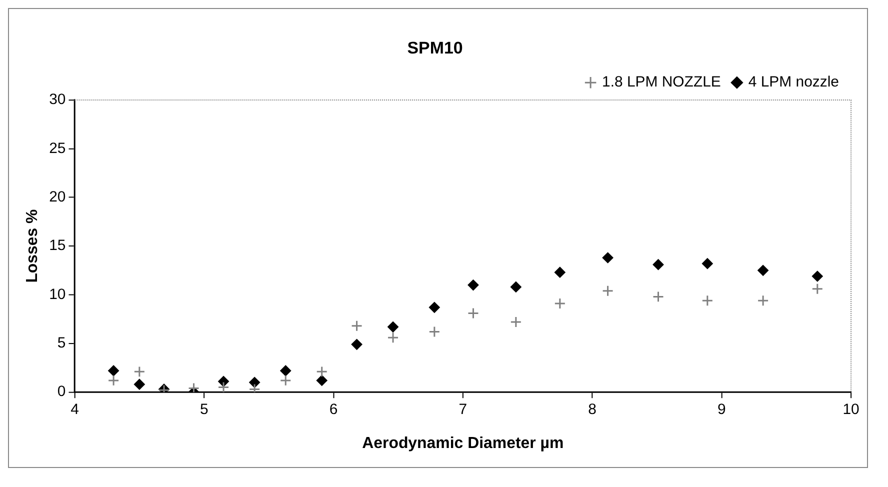 The width and height of the screenshot is (888, 487). I want to click on y-tick-label: 15, so click(57, 245).